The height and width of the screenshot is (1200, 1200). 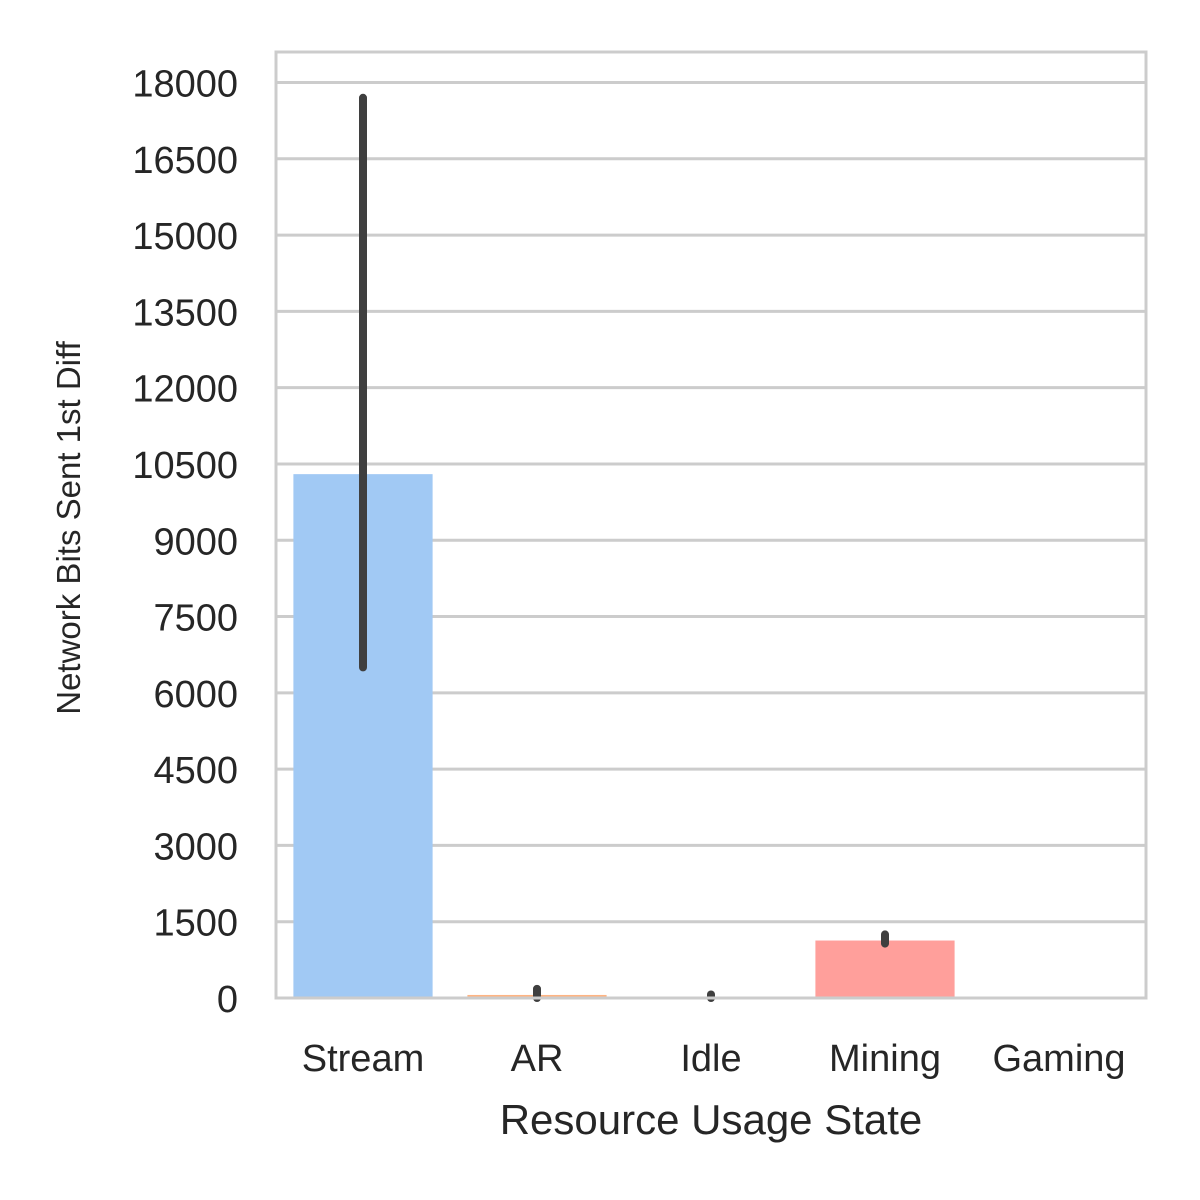 I want to click on x-tick-label: Stream, so click(x=363, y=1059).